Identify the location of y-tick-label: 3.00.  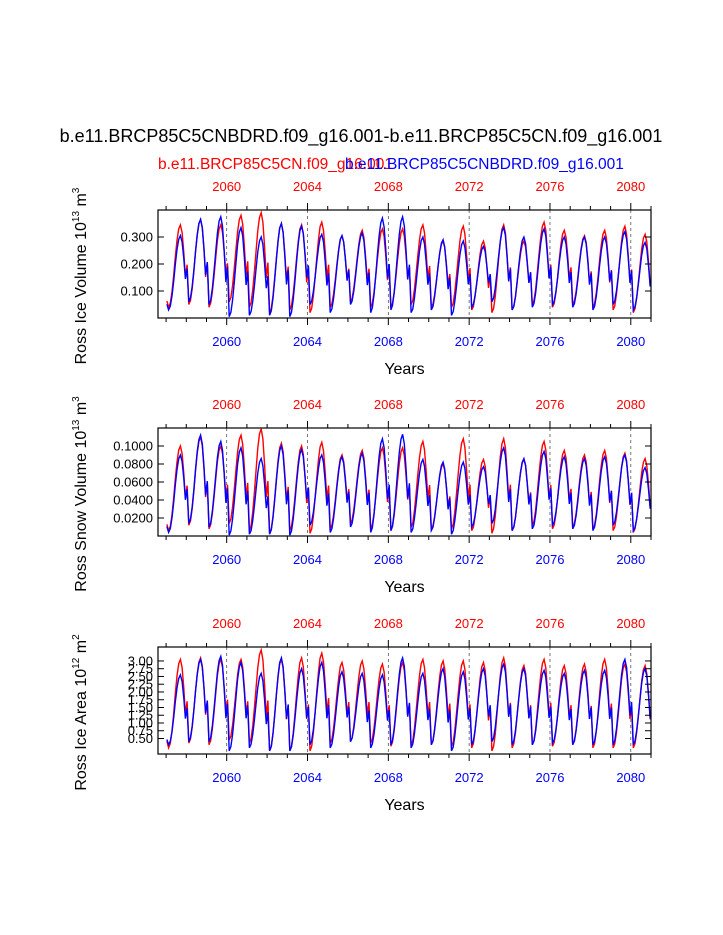
(140, 660).